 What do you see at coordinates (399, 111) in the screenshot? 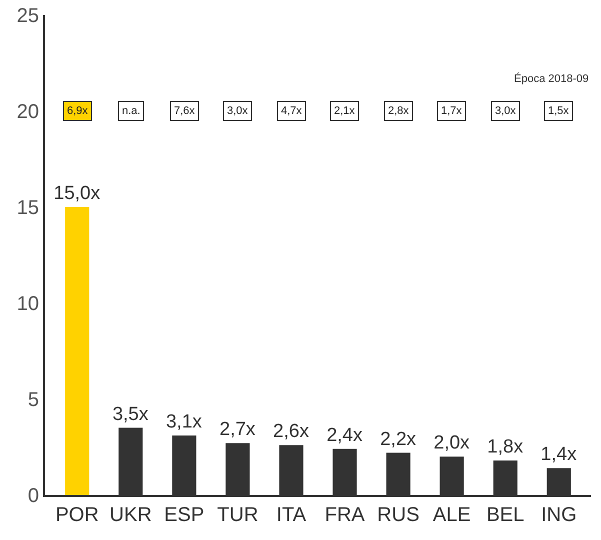
I see `annotation: 2,8x` at bounding box center [399, 111].